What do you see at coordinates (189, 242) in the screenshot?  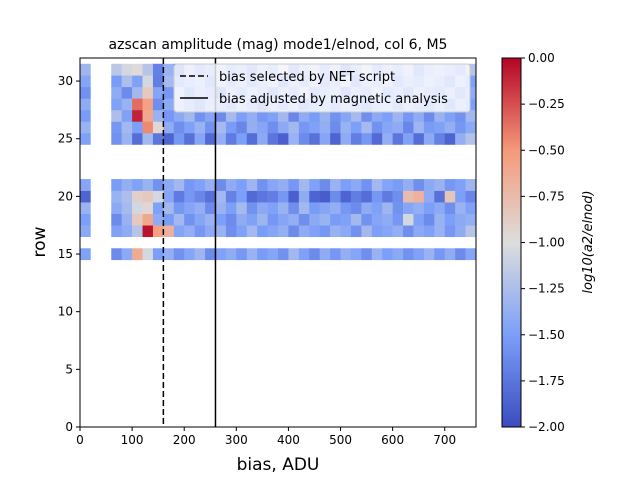 I see `reference-lines` at bounding box center [189, 242].